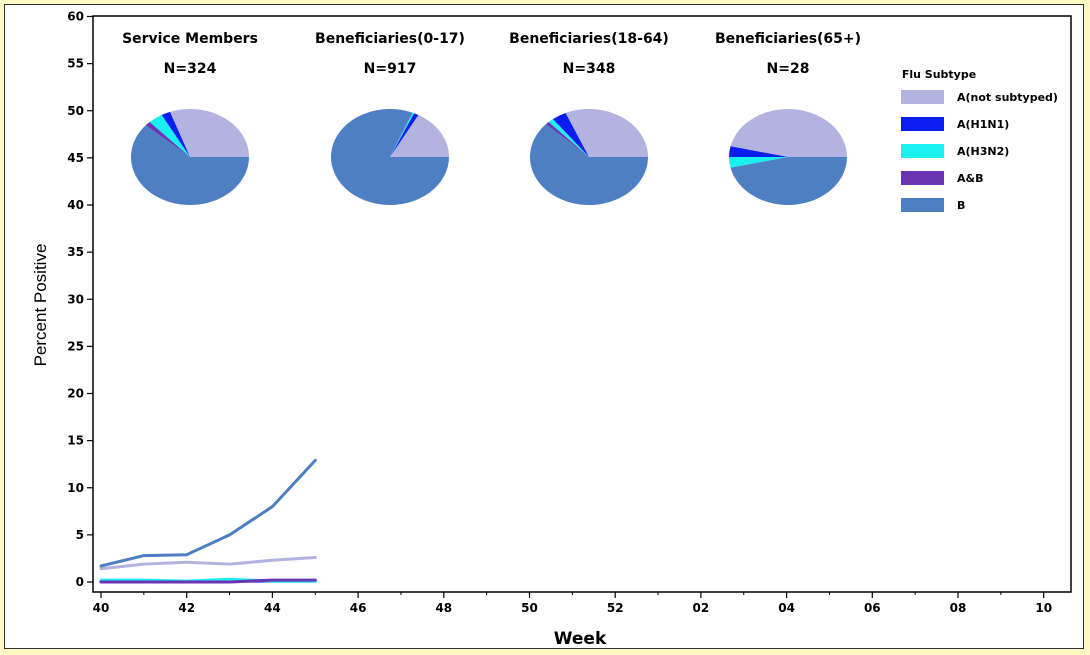  I want to click on pie-2: Beneficiaries(0-17) N=917, so click(390, 118).